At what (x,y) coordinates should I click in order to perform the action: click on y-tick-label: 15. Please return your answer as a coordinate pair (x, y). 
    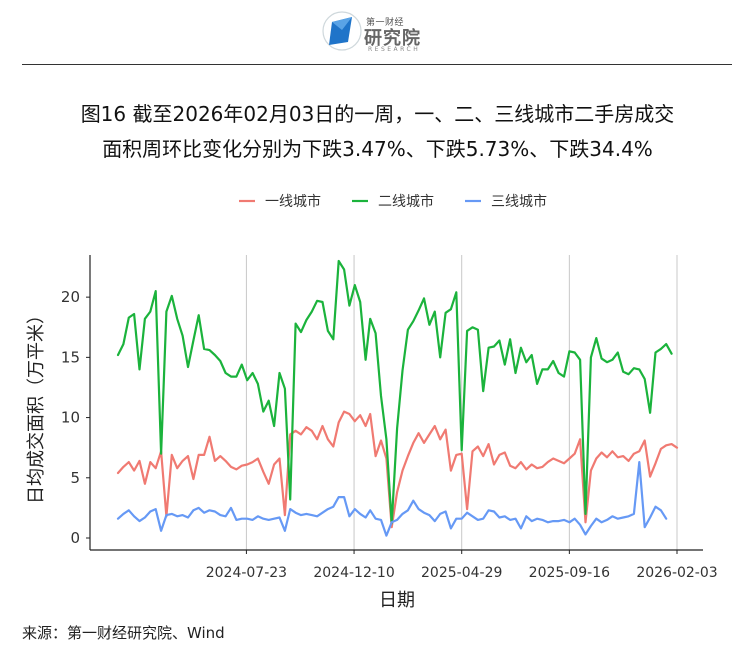
    Looking at the image, I should click on (70, 357).